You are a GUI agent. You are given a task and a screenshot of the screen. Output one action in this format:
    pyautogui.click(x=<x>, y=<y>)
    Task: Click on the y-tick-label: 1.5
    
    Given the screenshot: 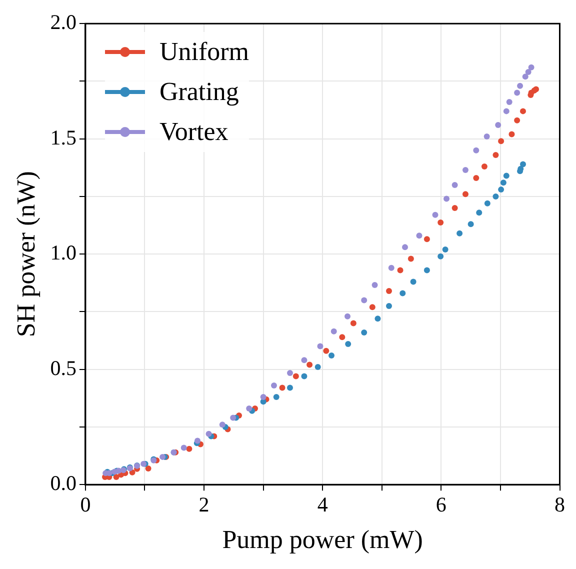 What is the action you would take?
    pyautogui.click(x=63, y=137)
    